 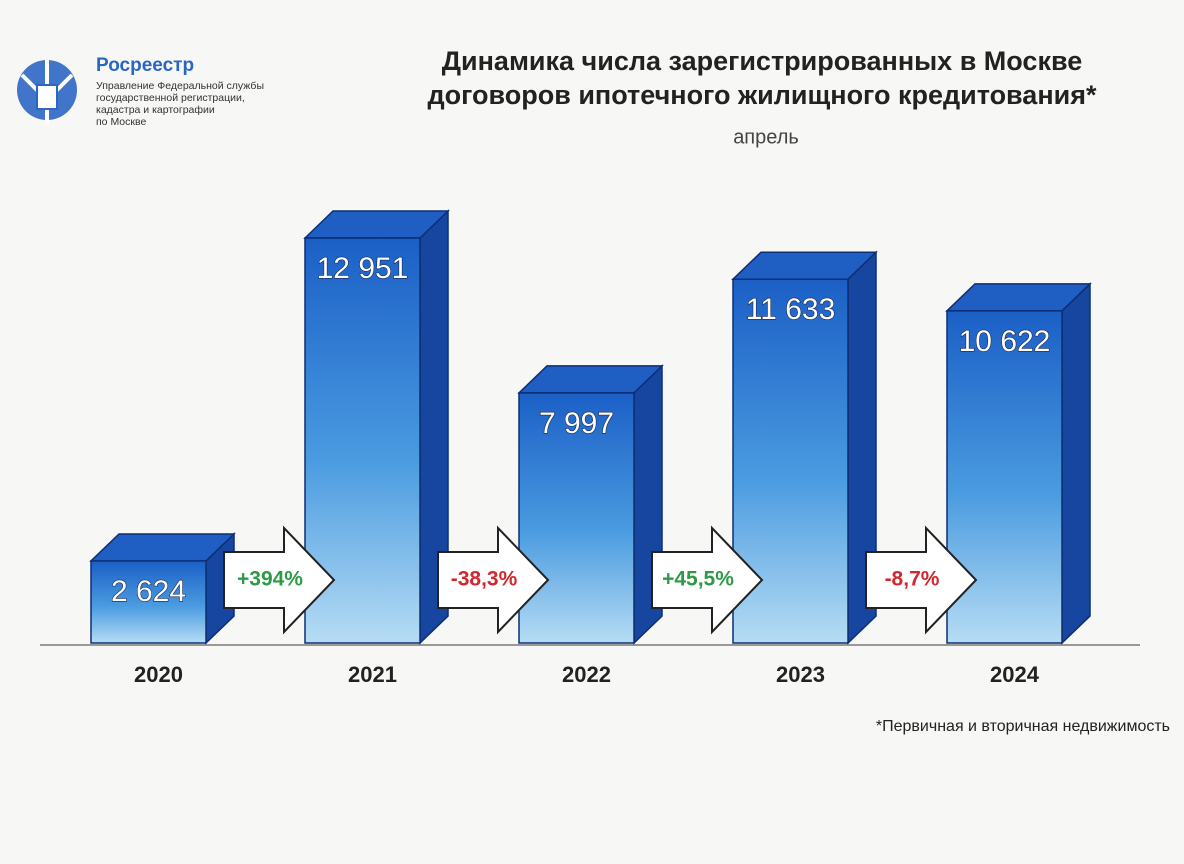 I want to click on x-tick-label: 2024, so click(x=1015, y=674).